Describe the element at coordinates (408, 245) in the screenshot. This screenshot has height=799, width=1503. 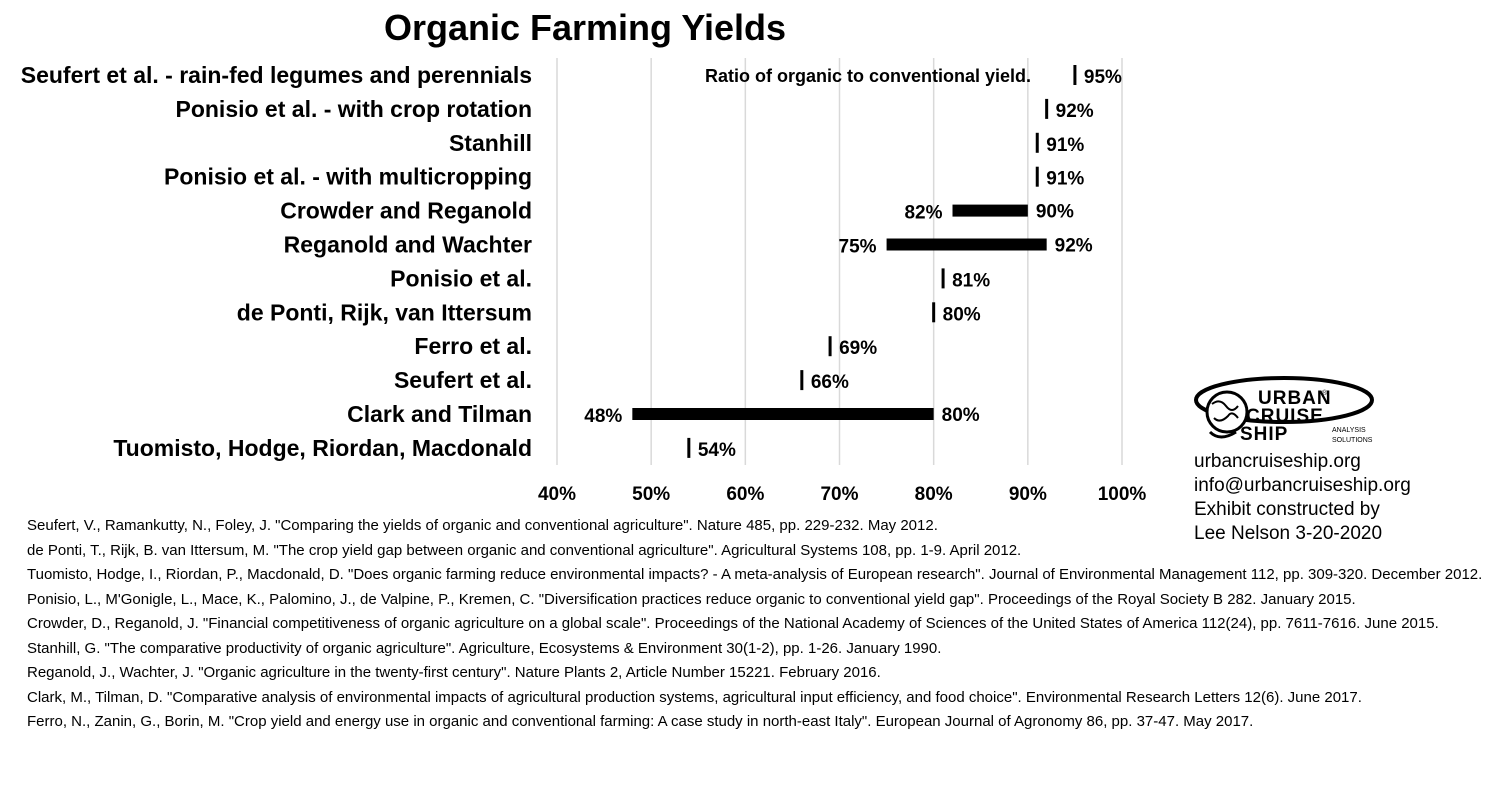
I see `category-label: Reganold and Wachter` at that location.